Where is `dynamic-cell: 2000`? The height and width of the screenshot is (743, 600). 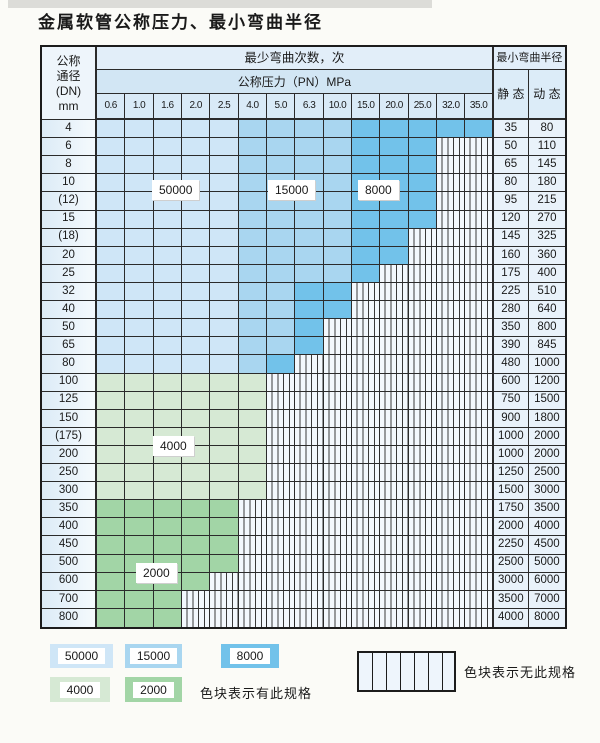
dynamic-cell: 2000 is located at coordinates (546, 455).